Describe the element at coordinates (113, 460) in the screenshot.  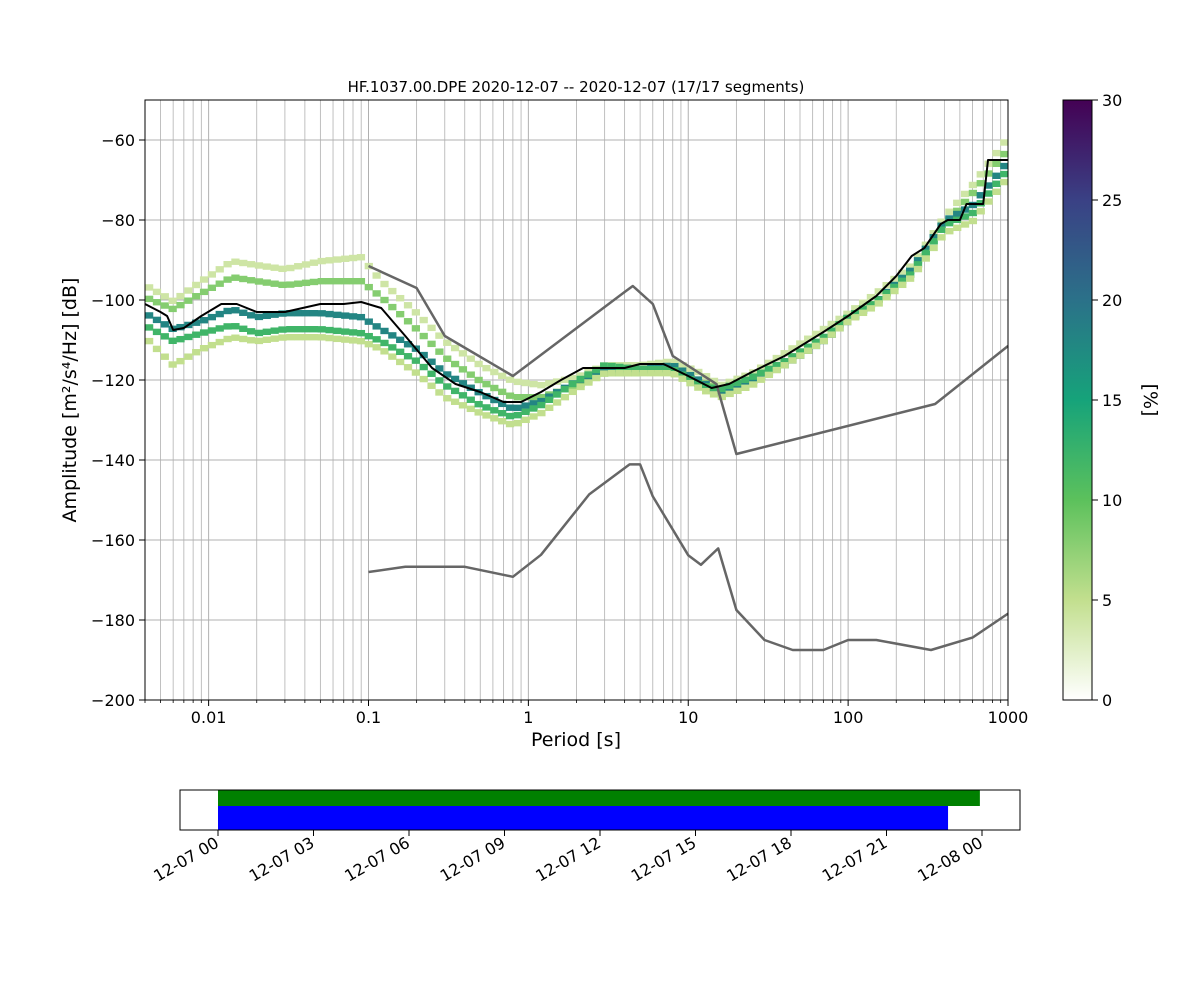
I see `y-tick-label: −140` at that location.